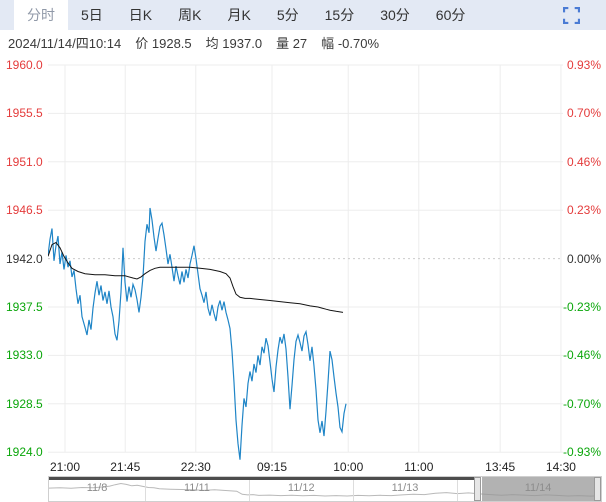  What do you see at coordinates (450, 15) in the screenshot?
I see `tab-60分: 60分` at bounding box center [450, 15].